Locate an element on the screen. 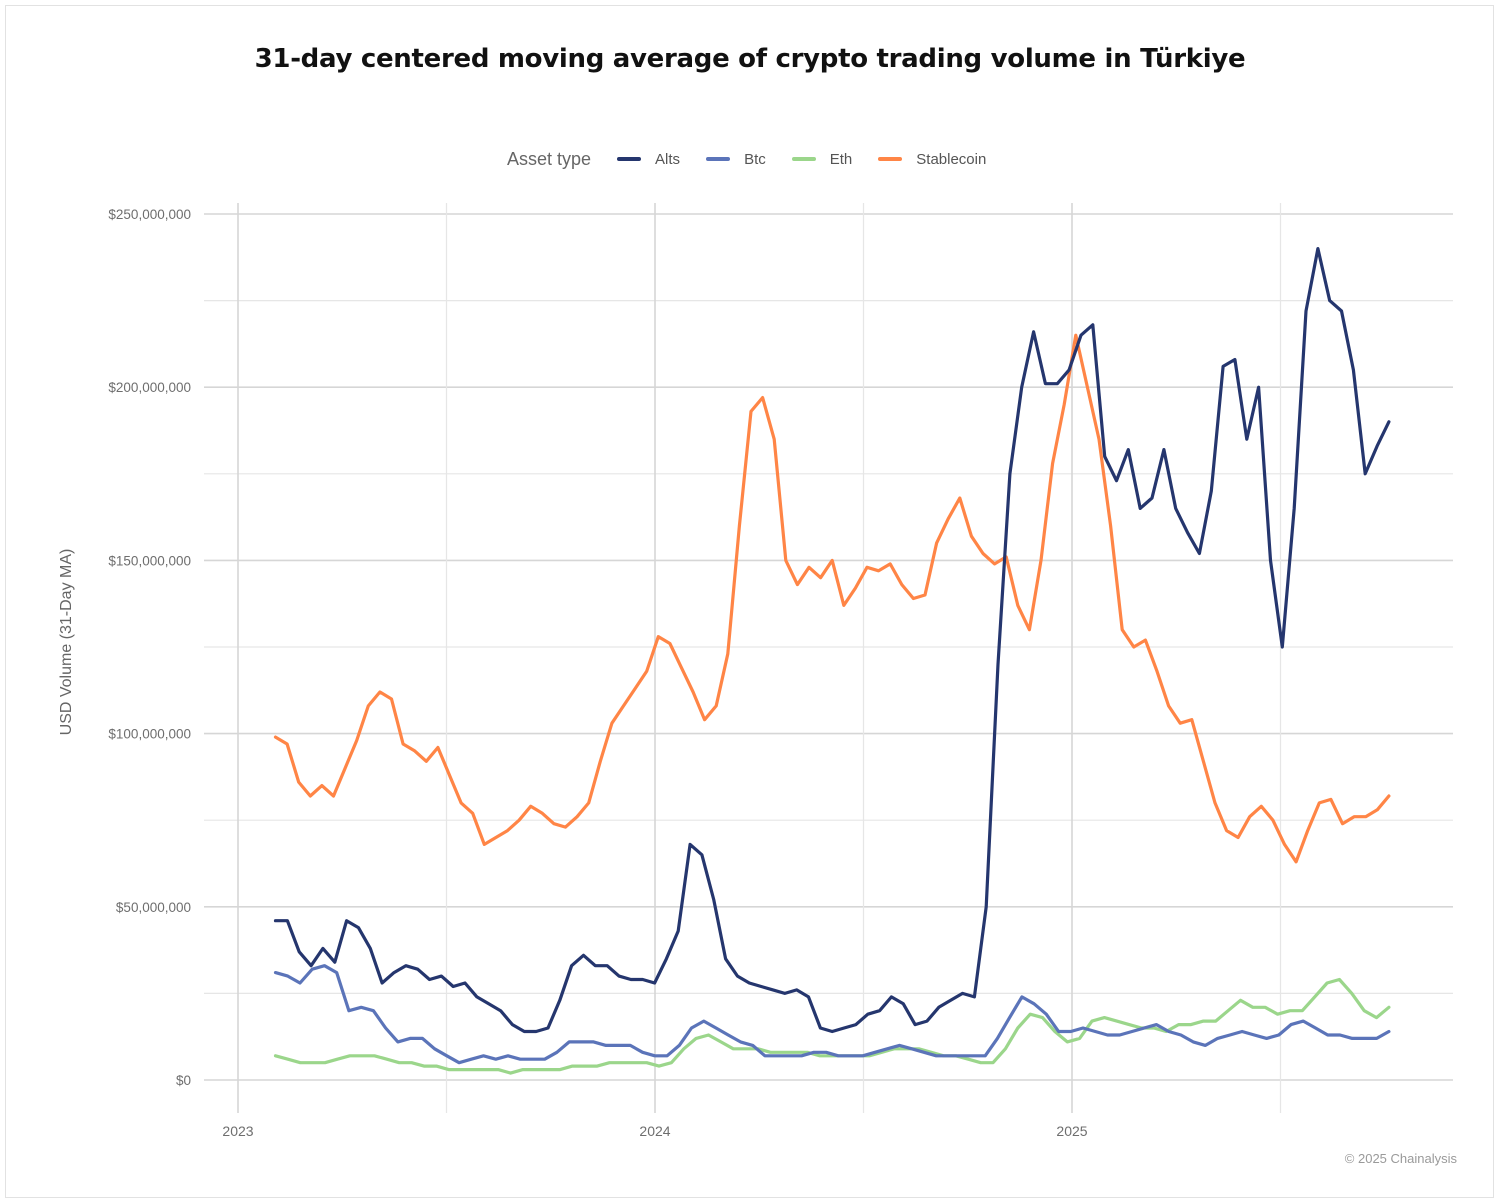 The height and width of the screenshot is (1204, 1500). y-tick-label: $50,000,000 is located at coordinates (153, 907).